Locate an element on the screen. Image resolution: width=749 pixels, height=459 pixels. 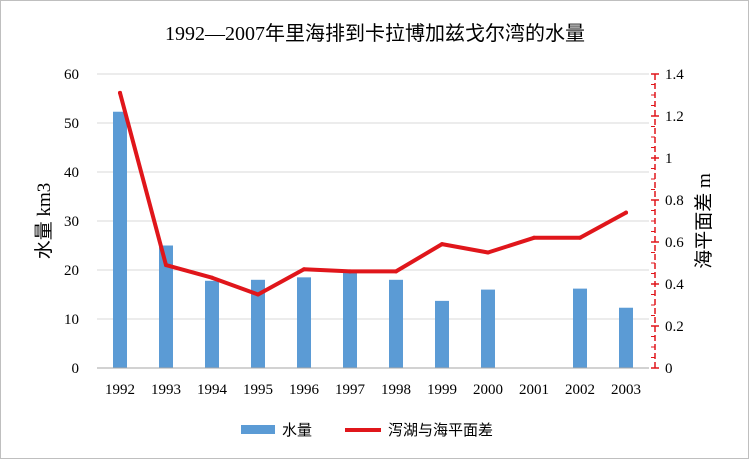
y-left-tick-label: 10 is located at coordinates (71, 320).